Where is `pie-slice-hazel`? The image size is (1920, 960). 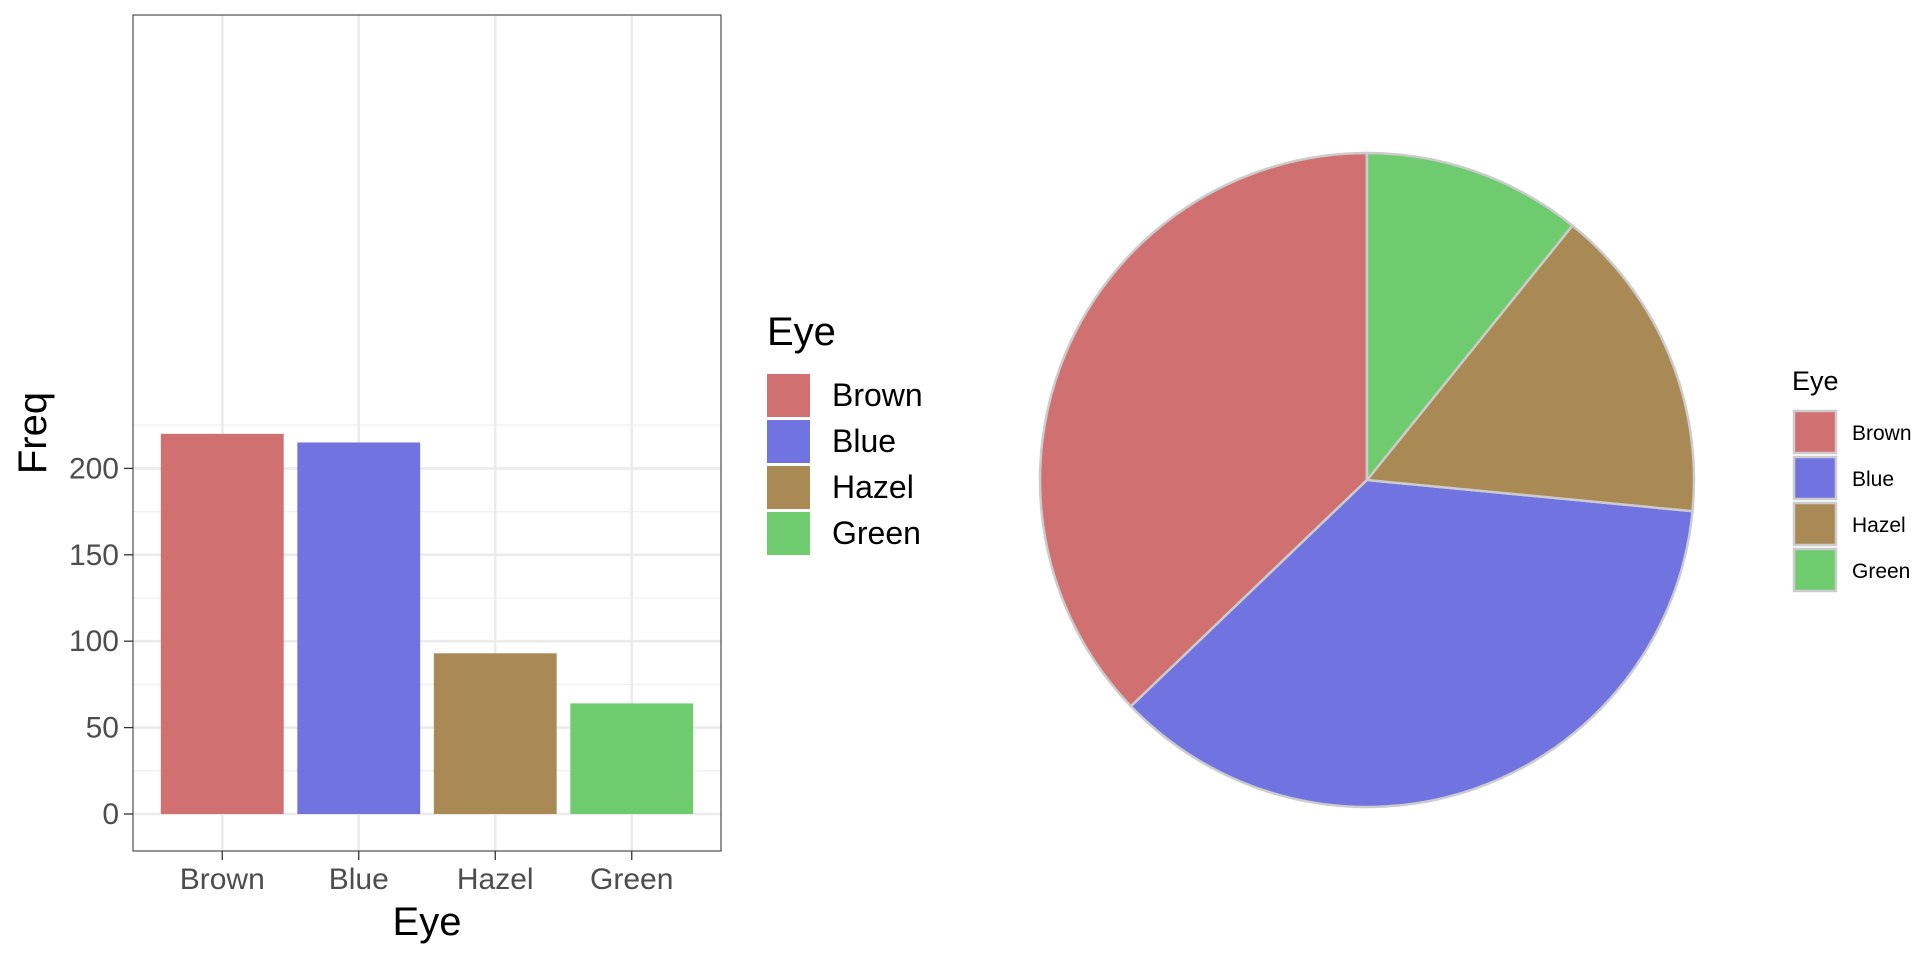 pie-slice-hazel is located at coordinates (1530, 368).